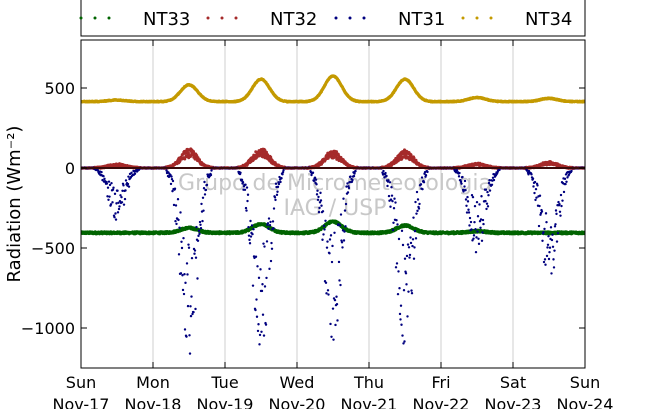 This screenshot has height=409, width=650. Describe the element at coordinates (333, 18) in the screenshot. I see `legend-box` at that location.